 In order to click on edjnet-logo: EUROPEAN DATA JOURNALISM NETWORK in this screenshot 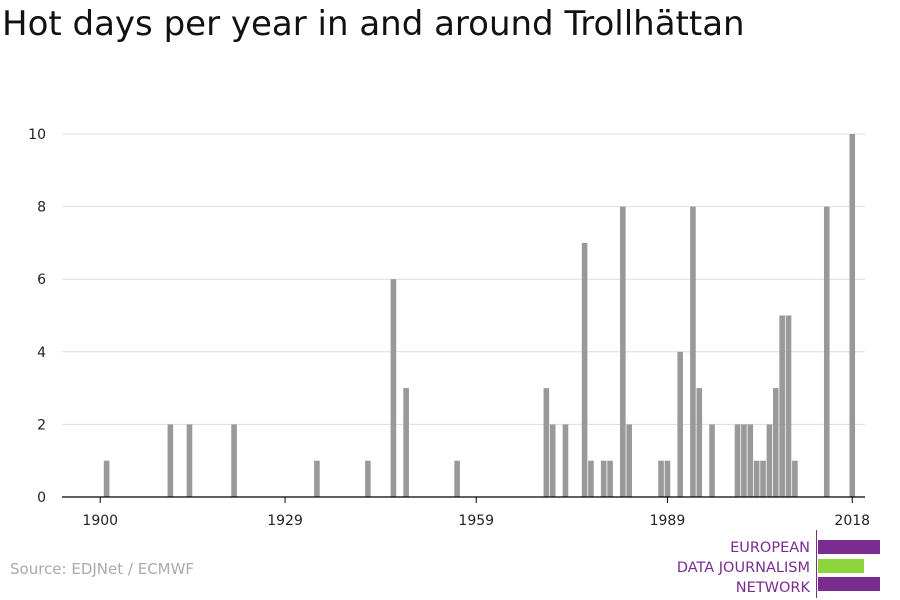, I will do `click(788, 564)`.